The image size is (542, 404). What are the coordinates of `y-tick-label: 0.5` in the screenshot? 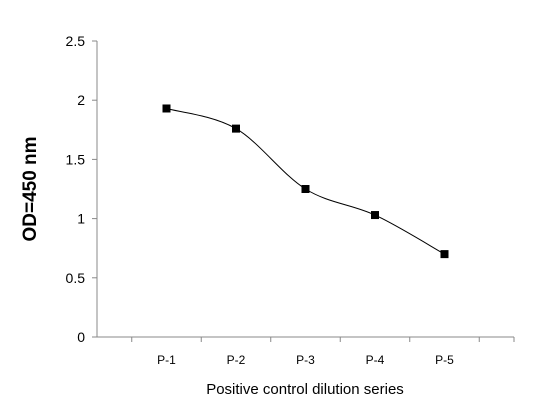 It's located at (76, 278).